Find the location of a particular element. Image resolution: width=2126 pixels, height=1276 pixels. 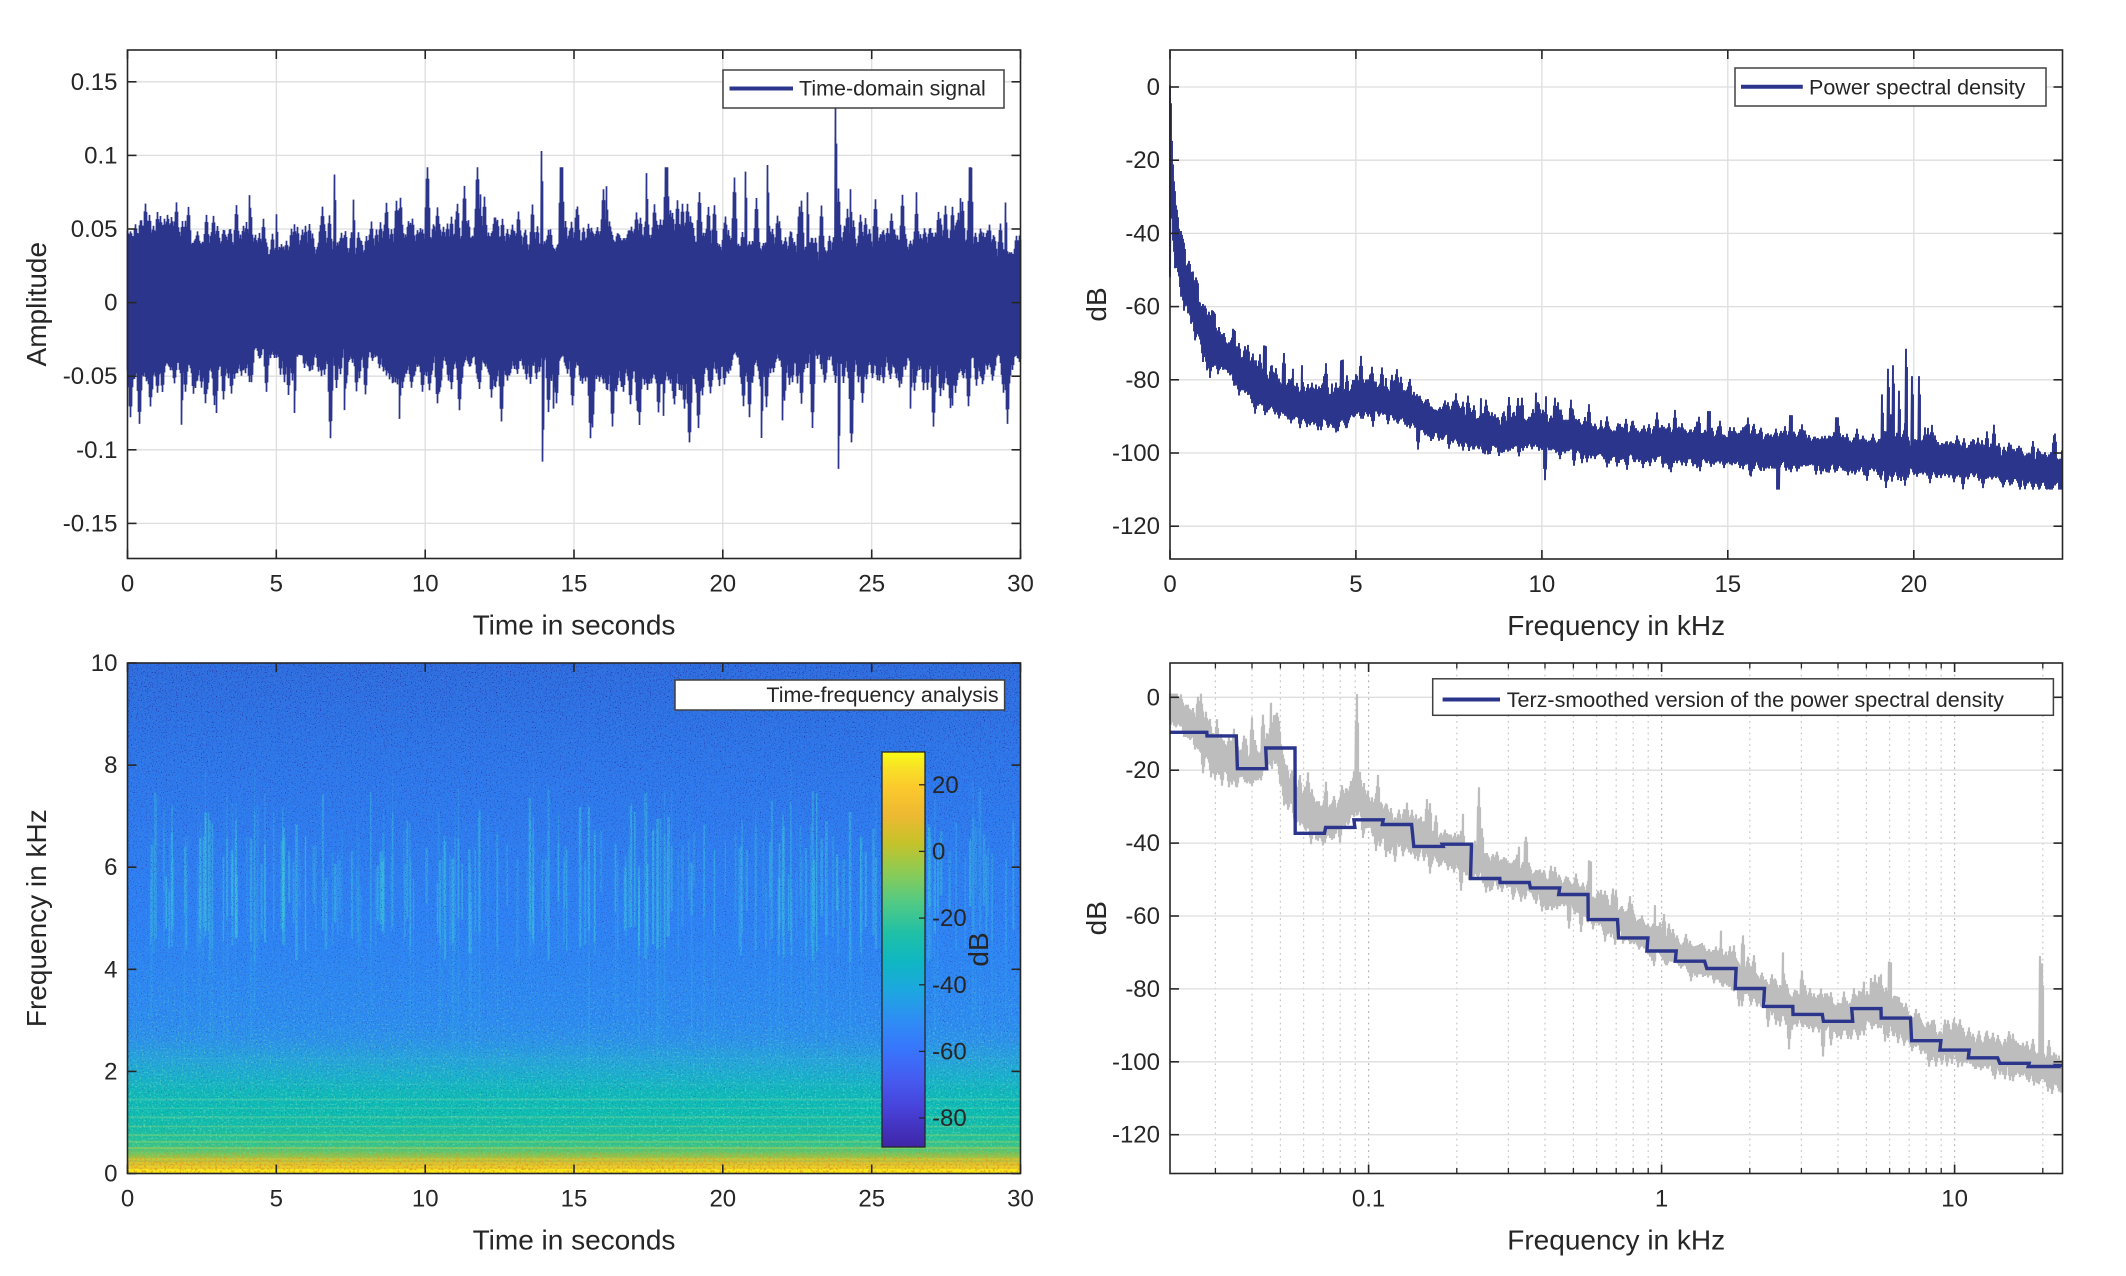

svg-text: 8 is located at coordinates (110, 765).